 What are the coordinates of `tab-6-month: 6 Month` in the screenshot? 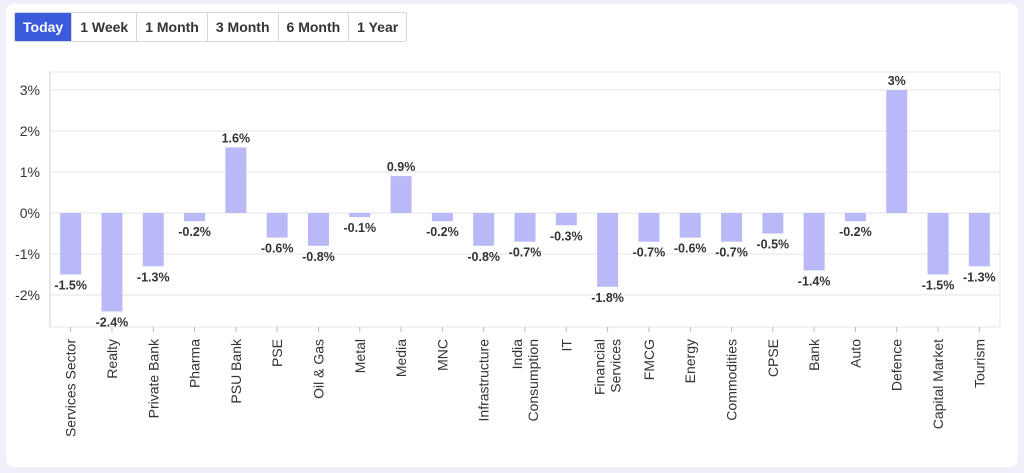 It's located at (314, 27).